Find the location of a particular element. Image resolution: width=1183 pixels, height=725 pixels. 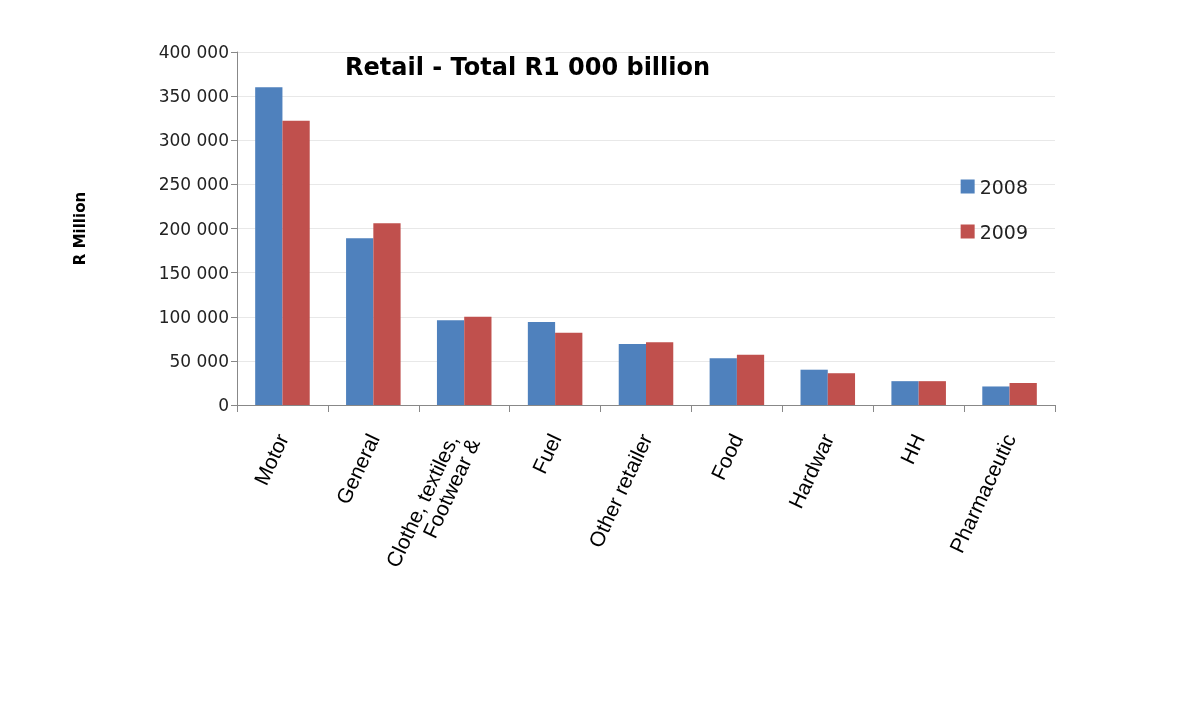

x-tick-label: Food is located at coordinates (727, 457).